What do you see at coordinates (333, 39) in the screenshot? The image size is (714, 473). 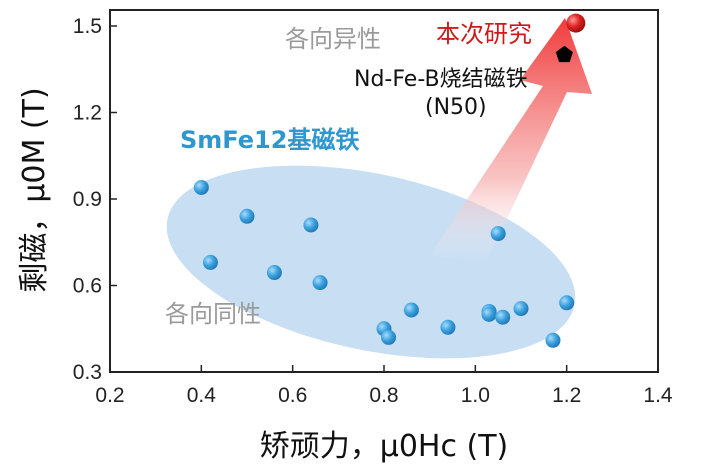 I see `anisotropic-label: 各向异性` at bounding box center [333, 39].